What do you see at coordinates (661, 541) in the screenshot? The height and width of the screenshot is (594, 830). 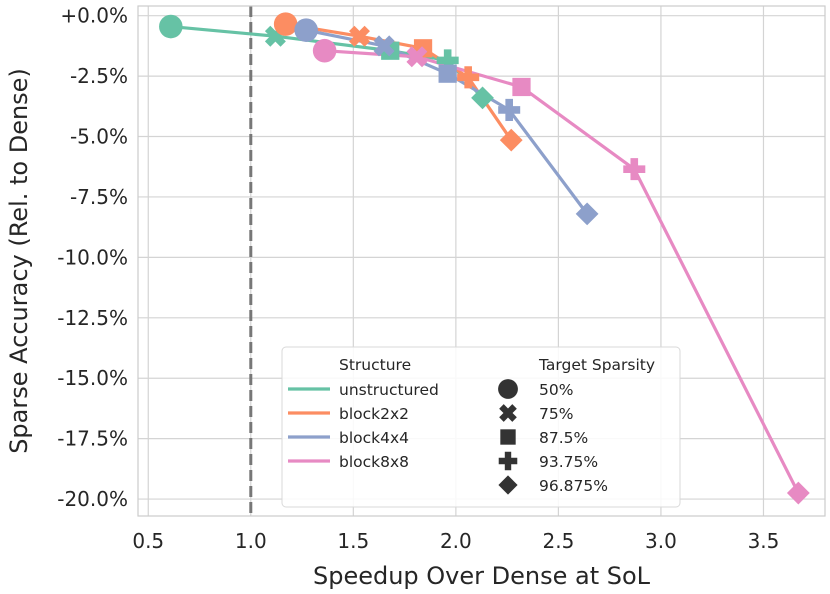 I see `x-tick-label: 3.0` at bounding box center [661, 541].